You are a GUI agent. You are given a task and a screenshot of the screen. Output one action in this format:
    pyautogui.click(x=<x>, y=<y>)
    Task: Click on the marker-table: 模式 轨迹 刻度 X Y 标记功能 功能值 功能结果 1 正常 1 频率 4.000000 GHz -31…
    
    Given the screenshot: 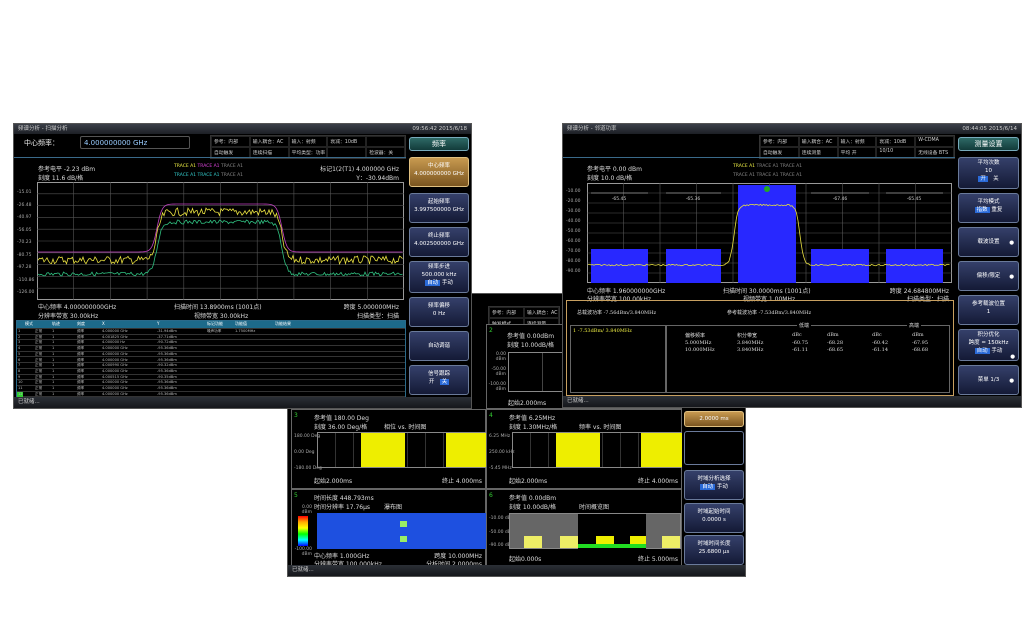 What is the action you would take?
    pyautogui.click(x=211, y=359)
    